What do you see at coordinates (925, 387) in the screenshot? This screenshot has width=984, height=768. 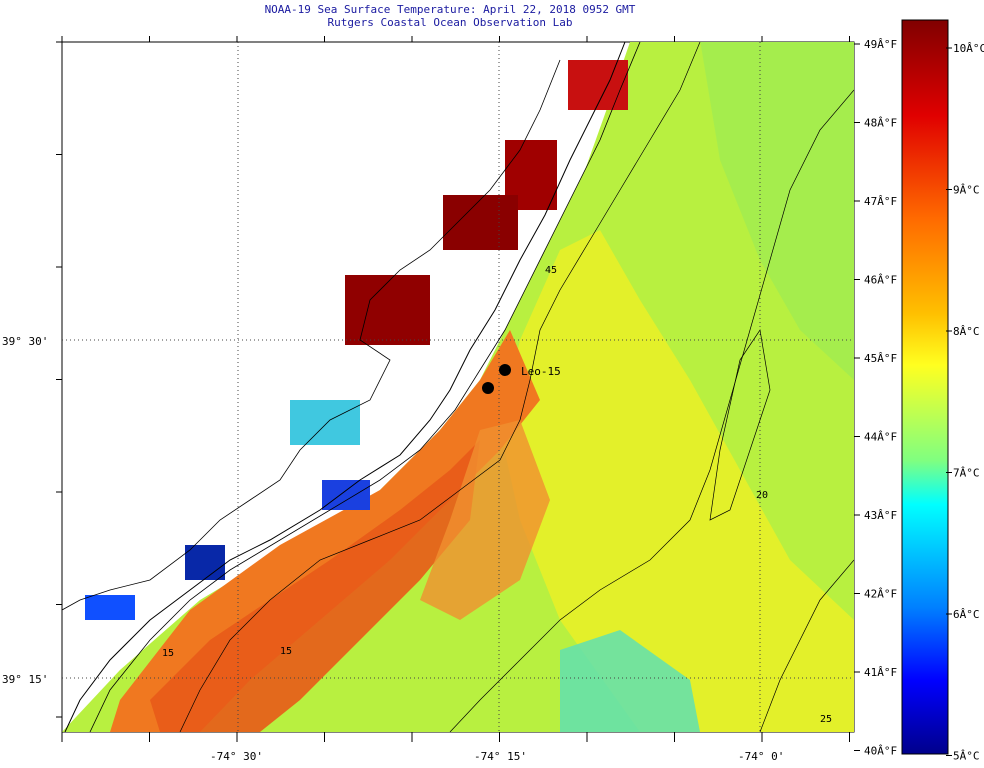 I see `colorbar` at bounding box center [925, 387].